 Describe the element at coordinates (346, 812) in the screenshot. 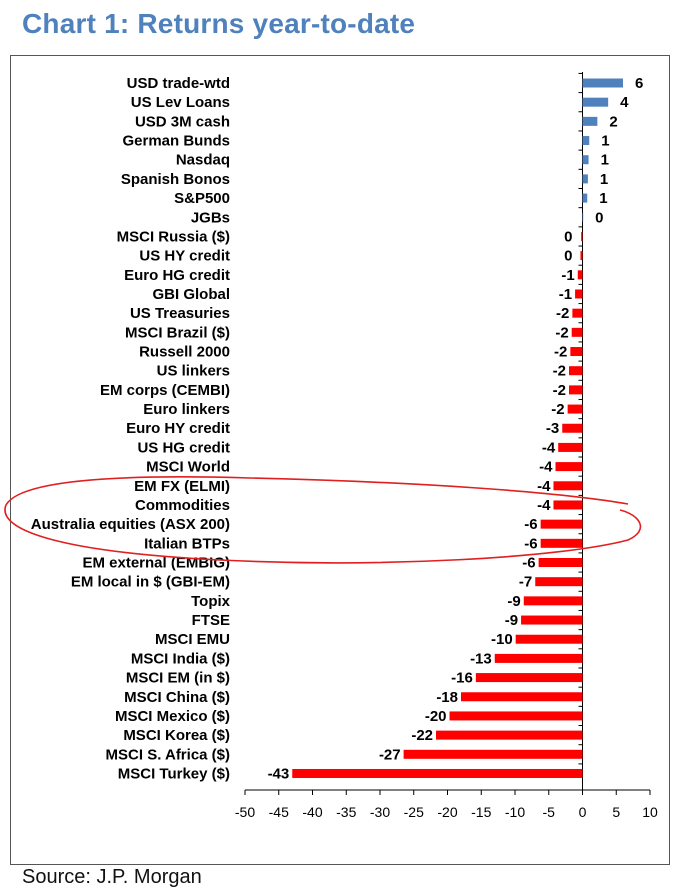

I see `x-tick-label: -35` at that location.